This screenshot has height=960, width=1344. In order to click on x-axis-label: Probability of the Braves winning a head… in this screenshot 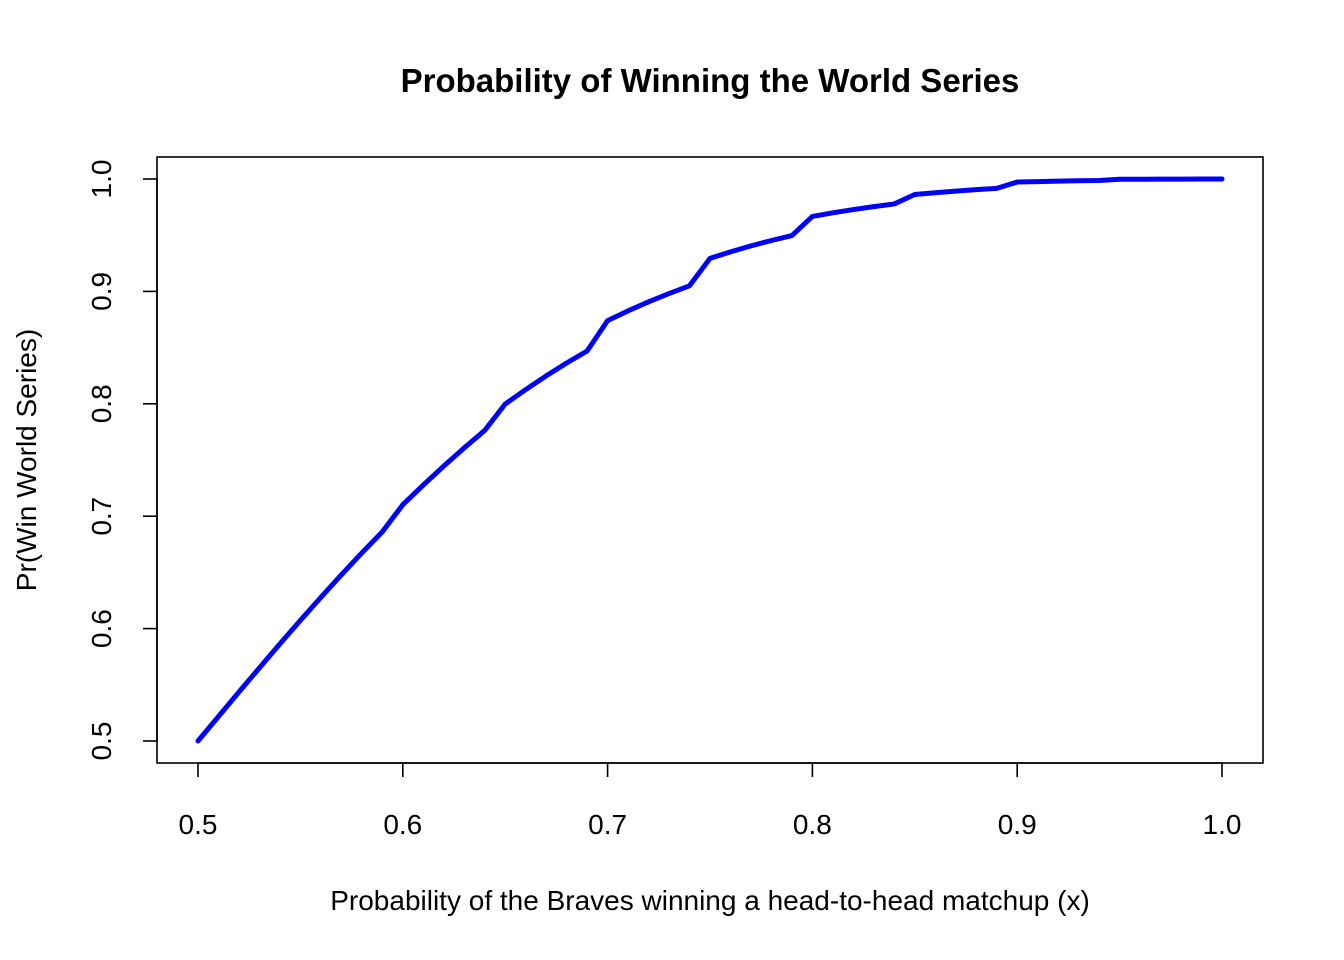, I will do `click(710, 900)`.